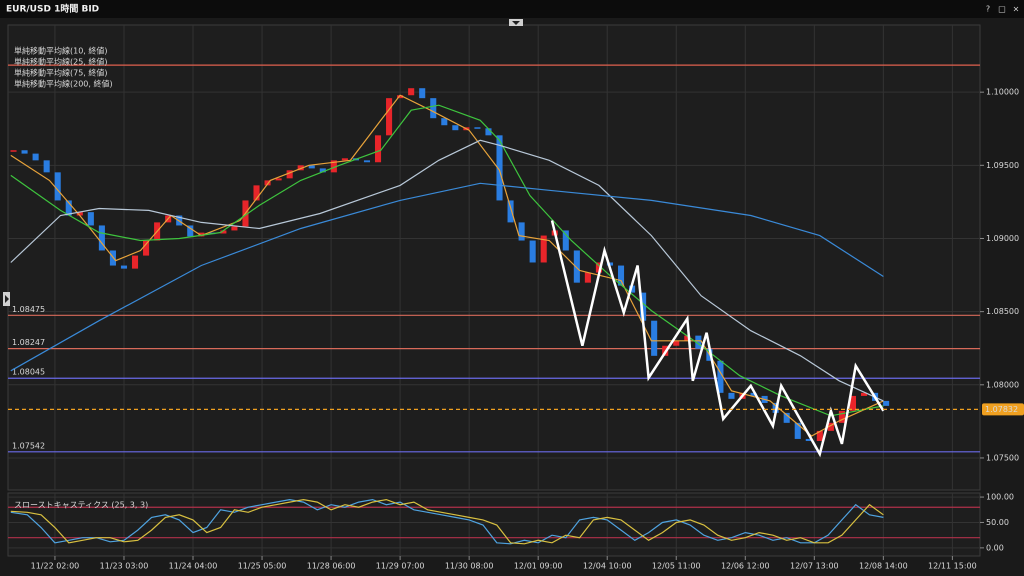  I want to click on x-tick-label: 11/29 07:00, so click(400, 566).